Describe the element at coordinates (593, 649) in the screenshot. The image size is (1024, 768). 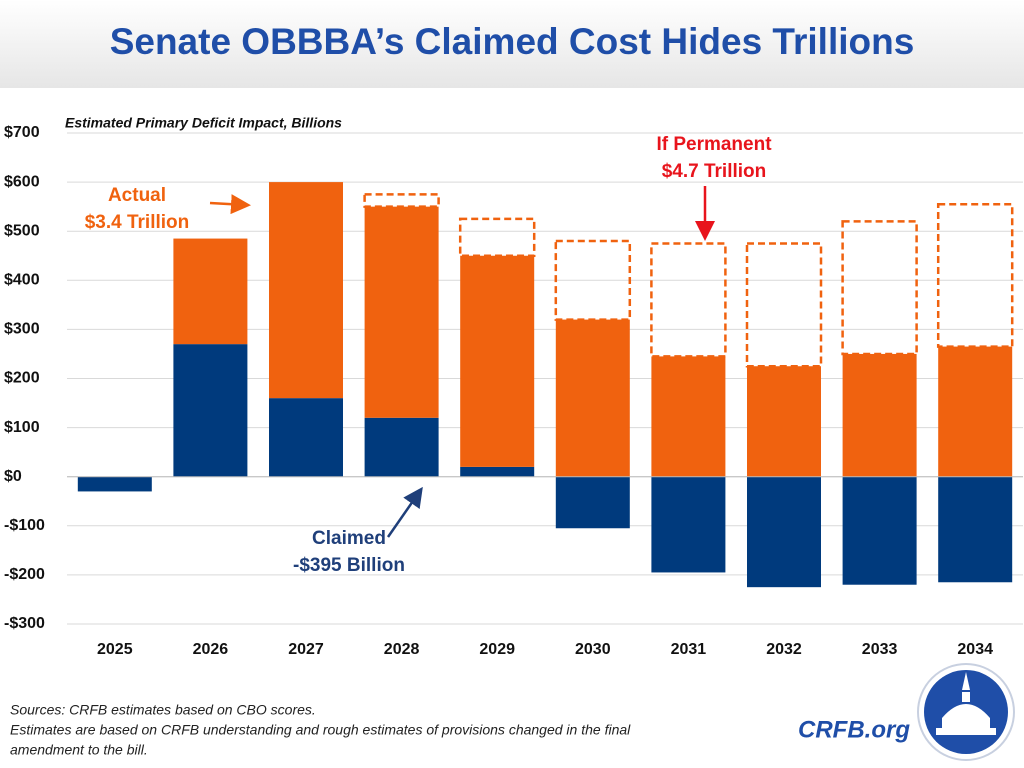
I see `x-tick-label: 2030` at that location.